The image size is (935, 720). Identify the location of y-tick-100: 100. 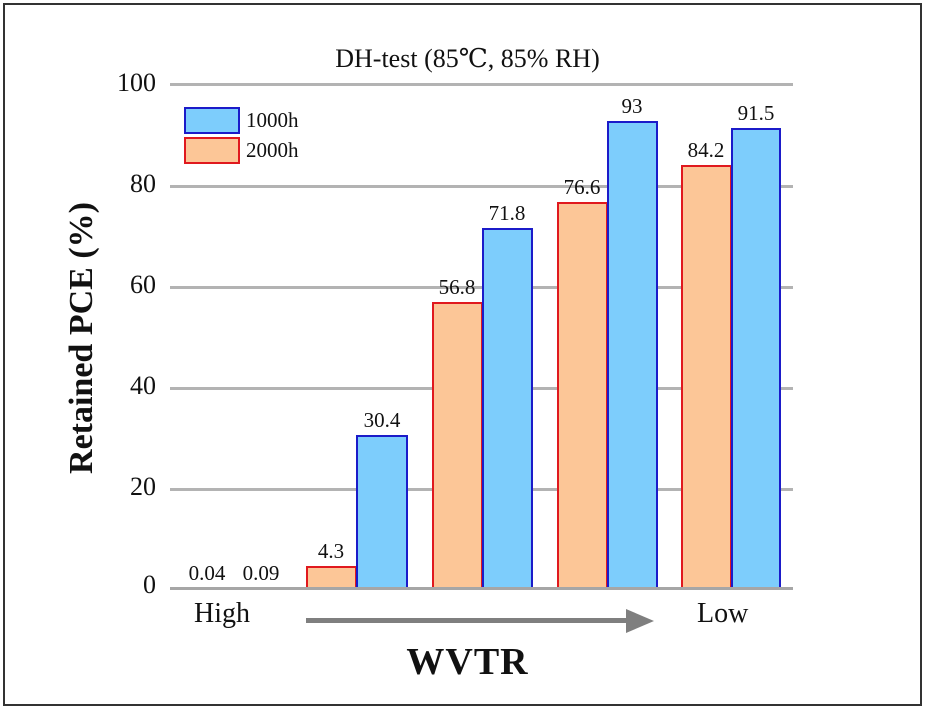
(136, 82).